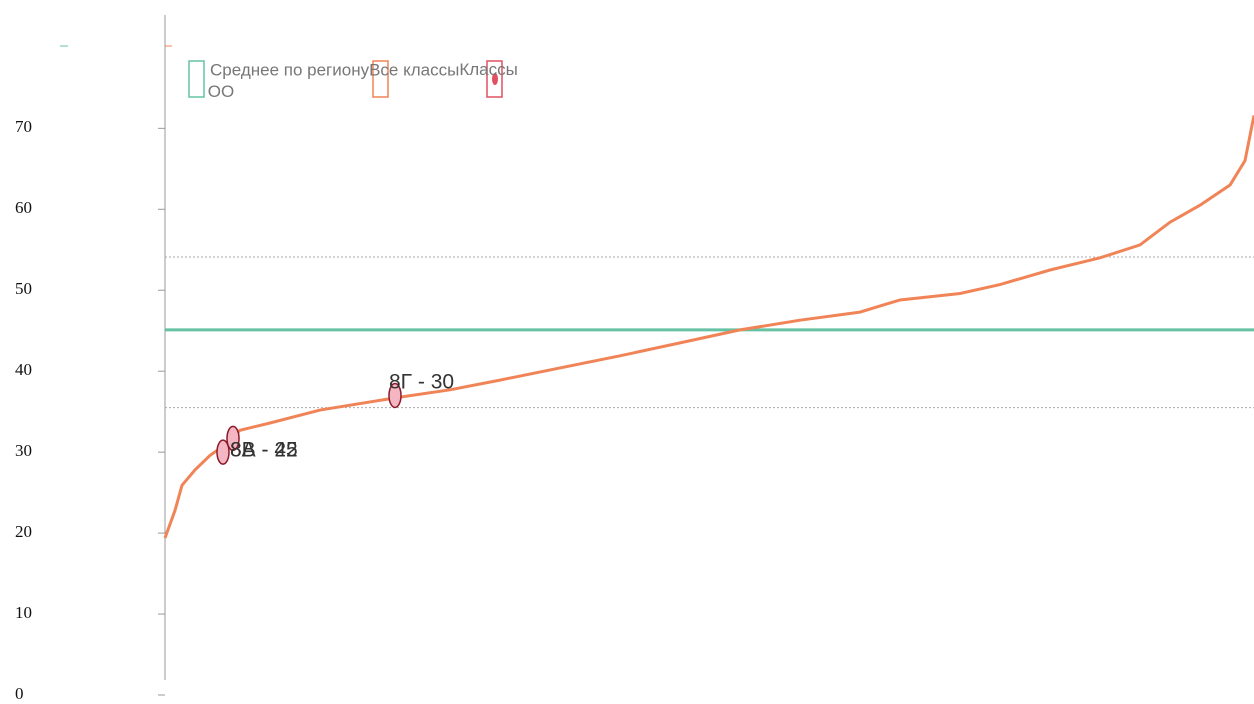  What do you see at coordinates (421, 382) in the screenshot?
I see `point-label: 8Г - 30` at bounding box center [421, 382].